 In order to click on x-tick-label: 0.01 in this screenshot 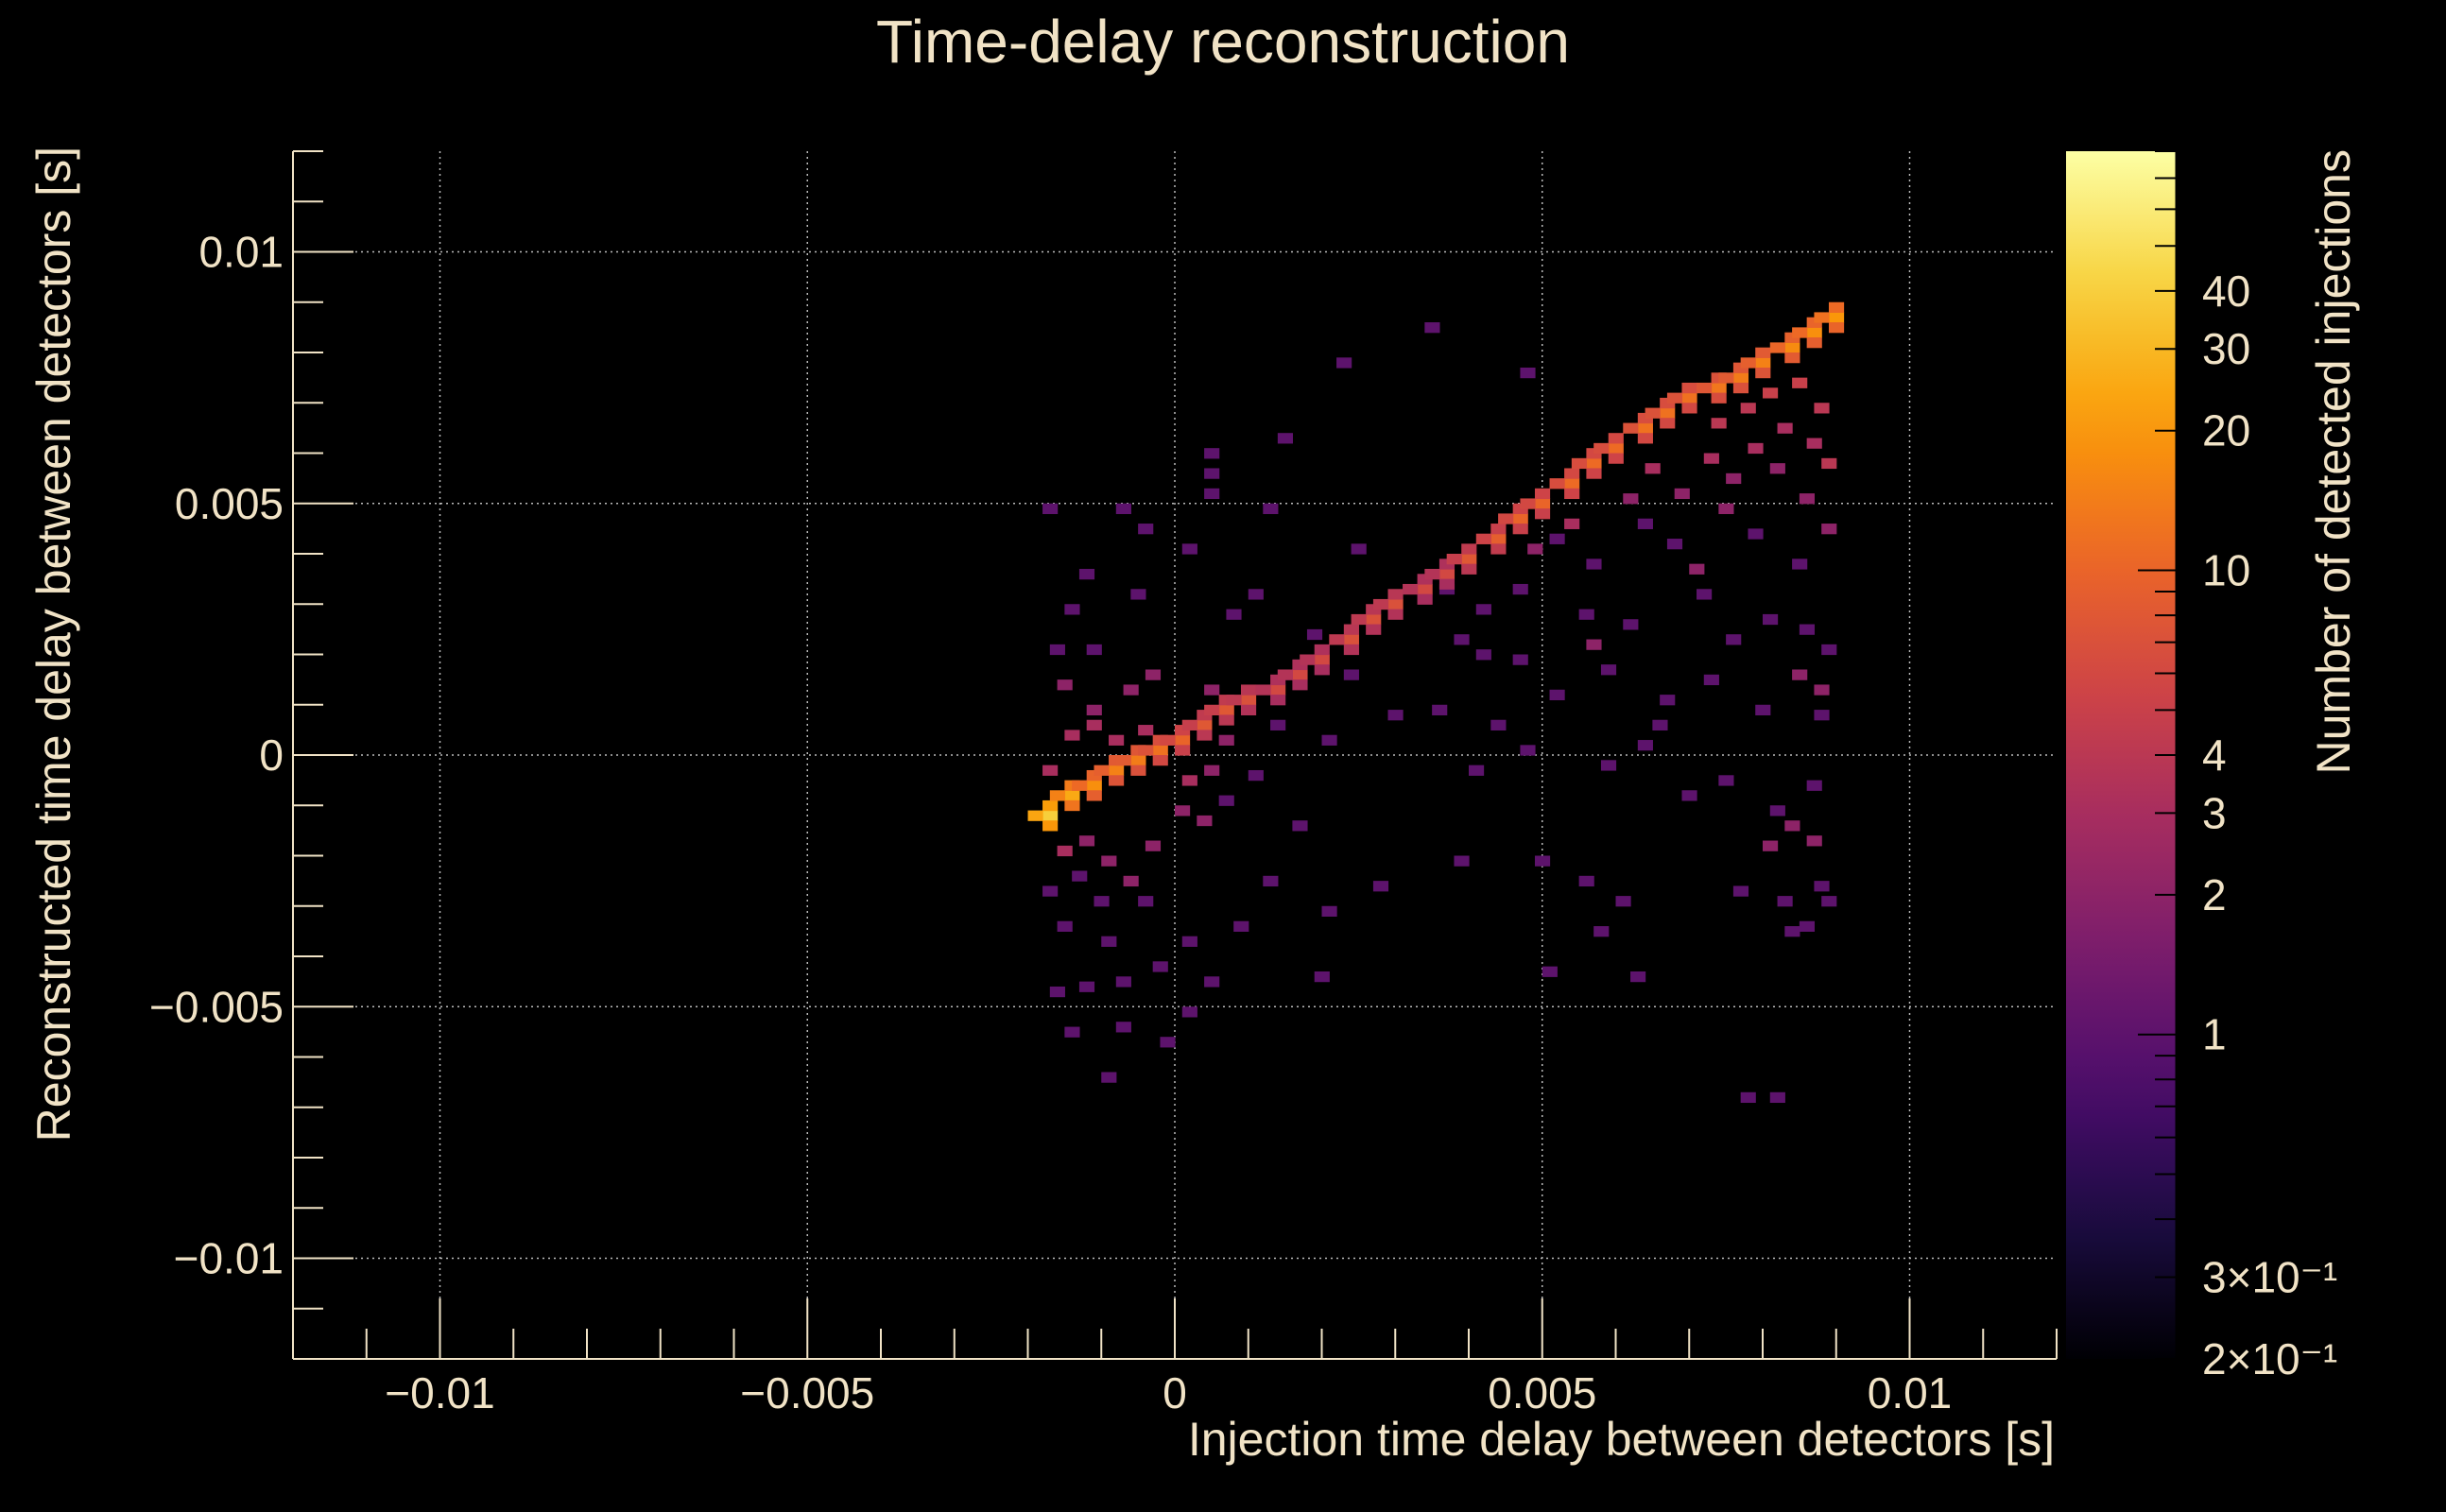, I will do `click(1910, 1393)`.